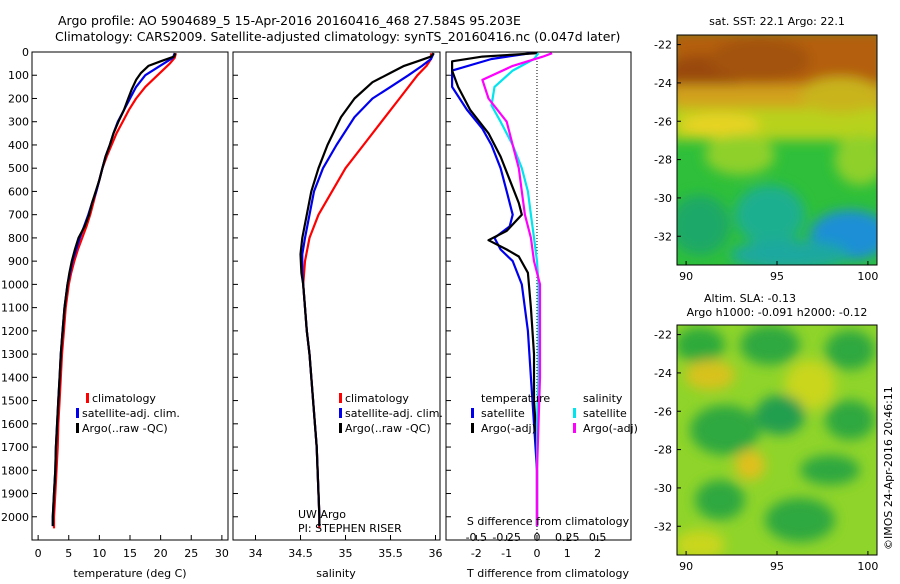  I want to click on legend-swatch-climatology, so click(340, 398).